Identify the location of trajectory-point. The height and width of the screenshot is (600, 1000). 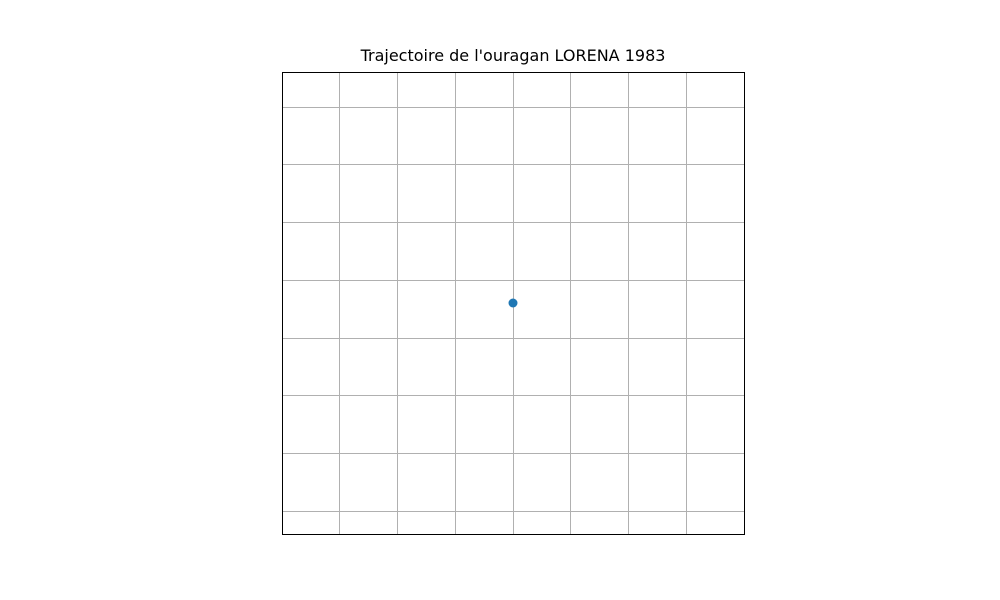
(513, 303).